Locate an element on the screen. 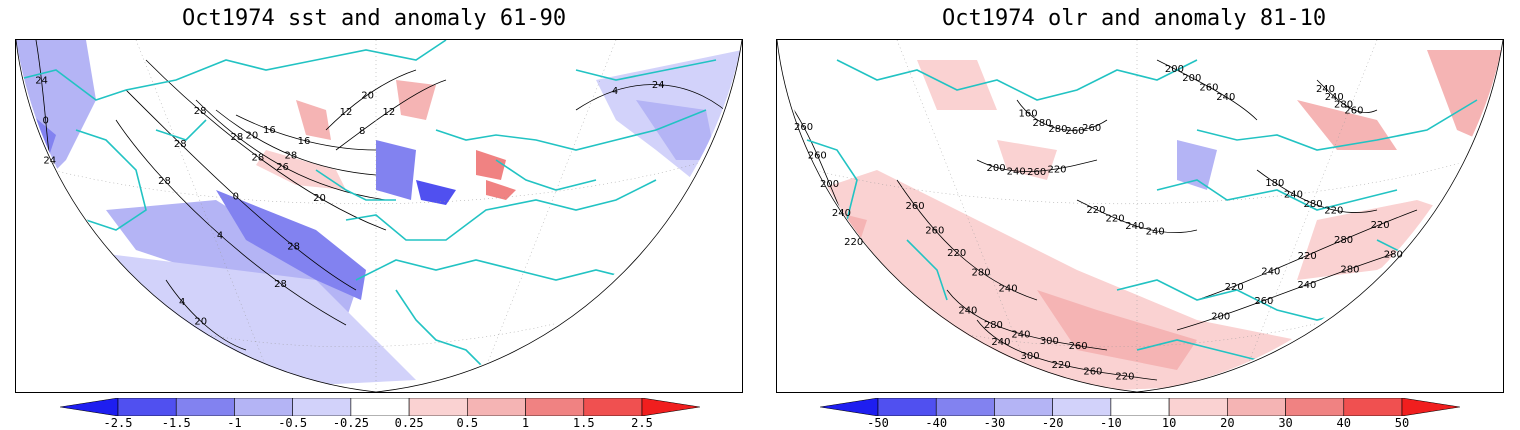 This screenshot has height=430, width=1520. contour-label: 0 is located at coordinates (45, 121).